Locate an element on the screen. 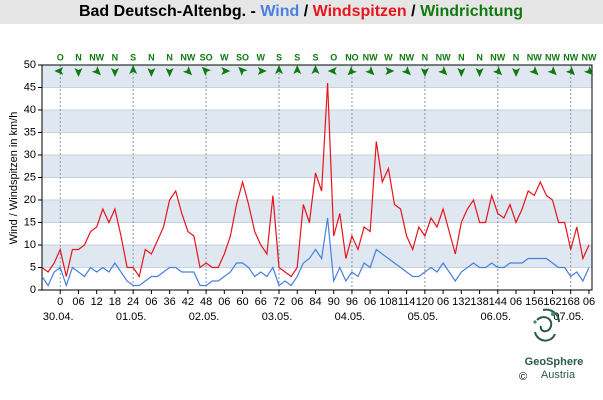 Image resolution: width=603 pixels, height=400 pixels. x-tick-label: 0 is located at coordinates (60, 302).